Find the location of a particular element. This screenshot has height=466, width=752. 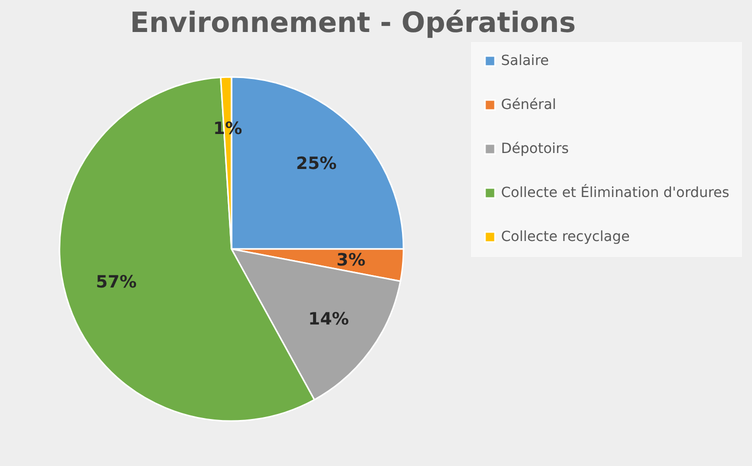

data-label: 3% is located at coordinates (351, 260).